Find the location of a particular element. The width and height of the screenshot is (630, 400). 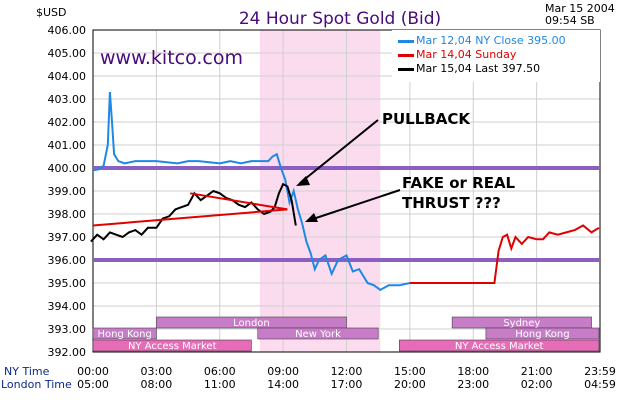

trendline is located at coordinates (190, 217).